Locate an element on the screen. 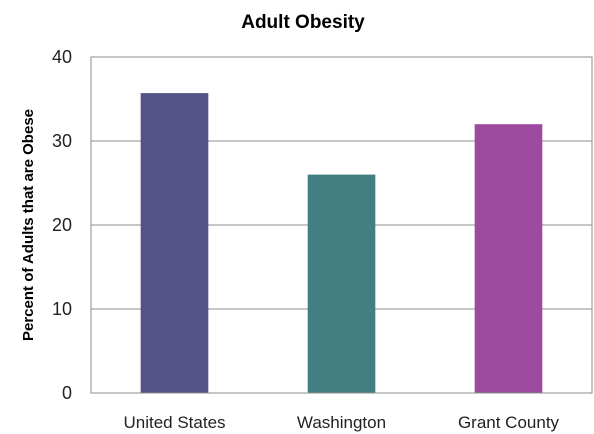 The height and width of the screenshot is (434, 594). x-category-label: Washington is located at coordinates (341, 422).